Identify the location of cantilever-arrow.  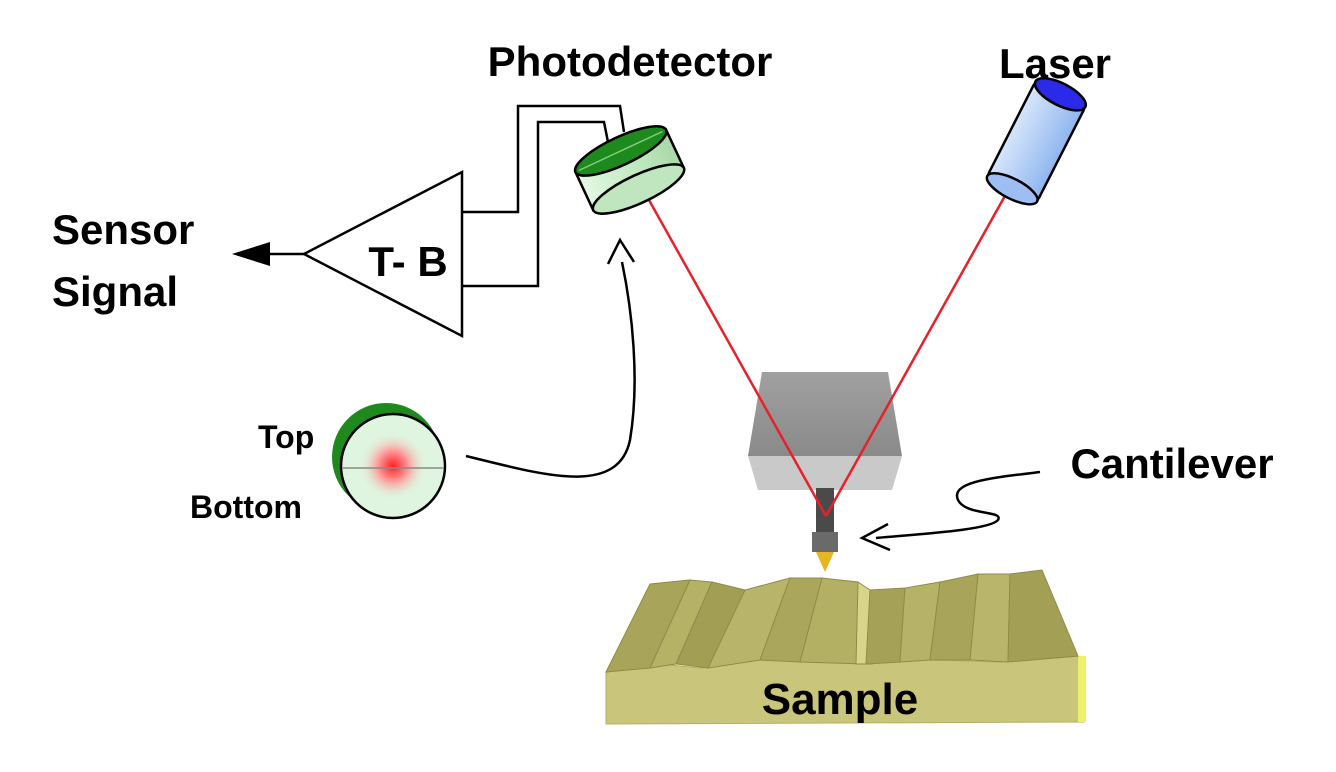
(950, 511).